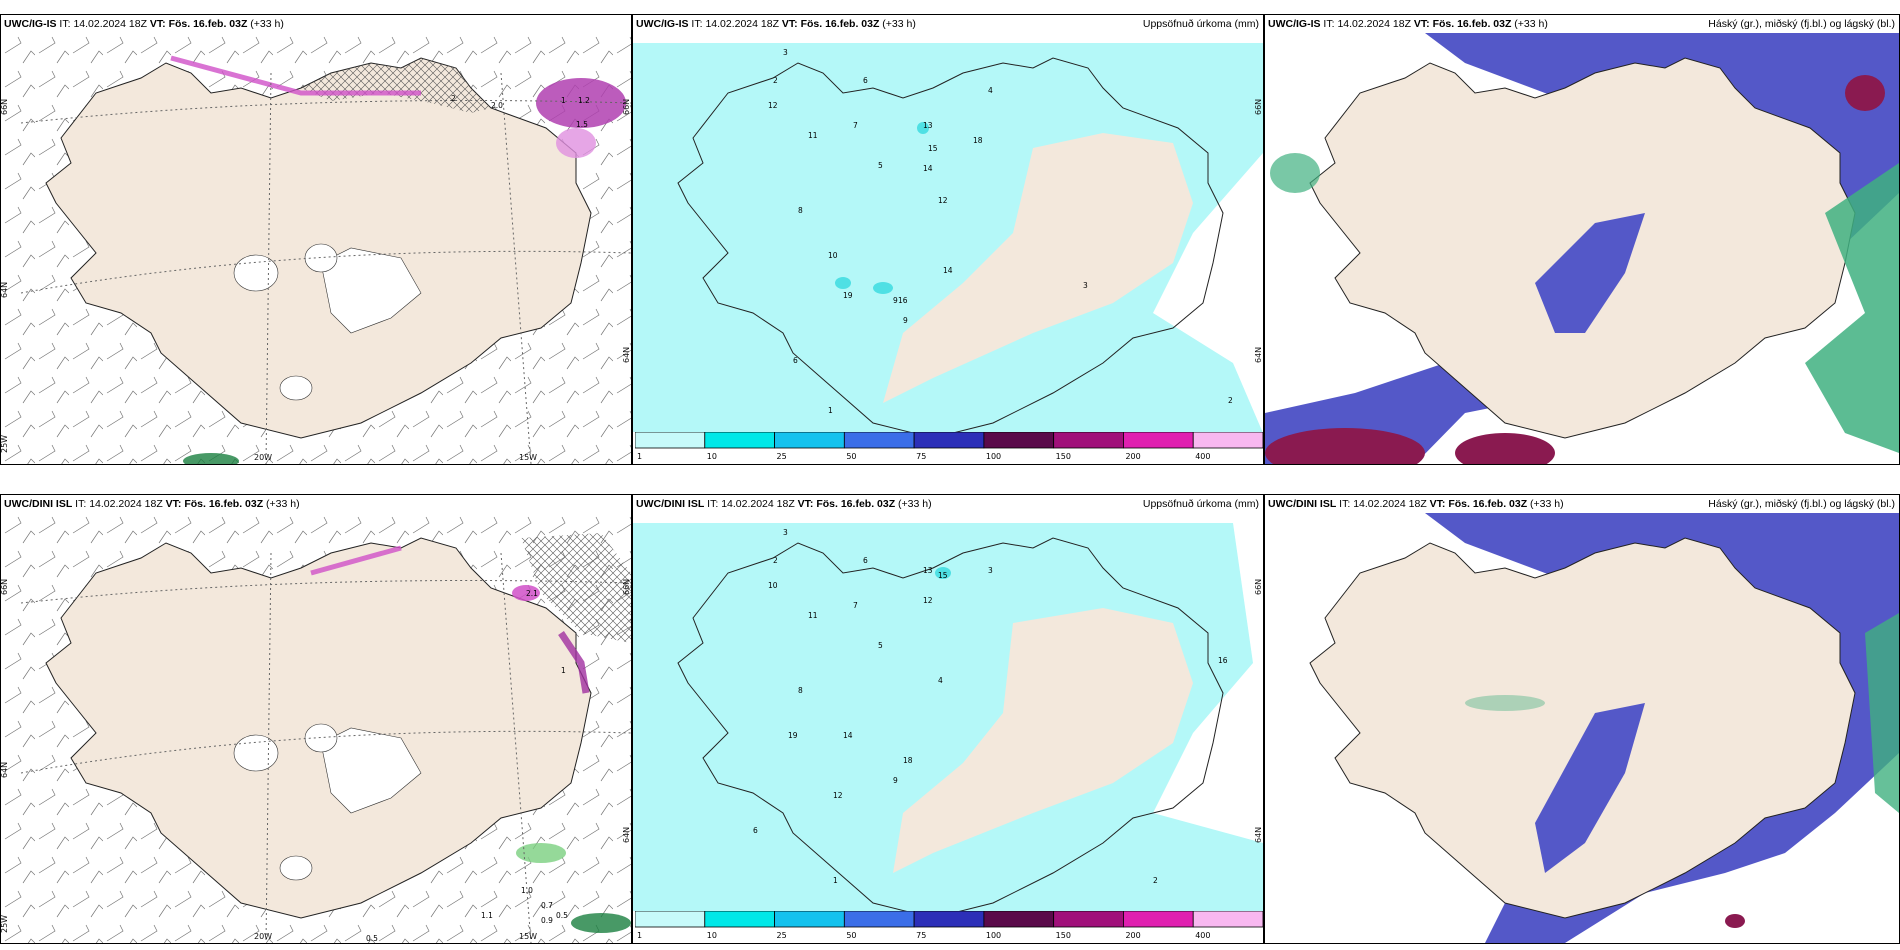  Describe the element at coordinates (296, 388) in the screenshot. I see `glacier-myrdalsjokull` at that location.